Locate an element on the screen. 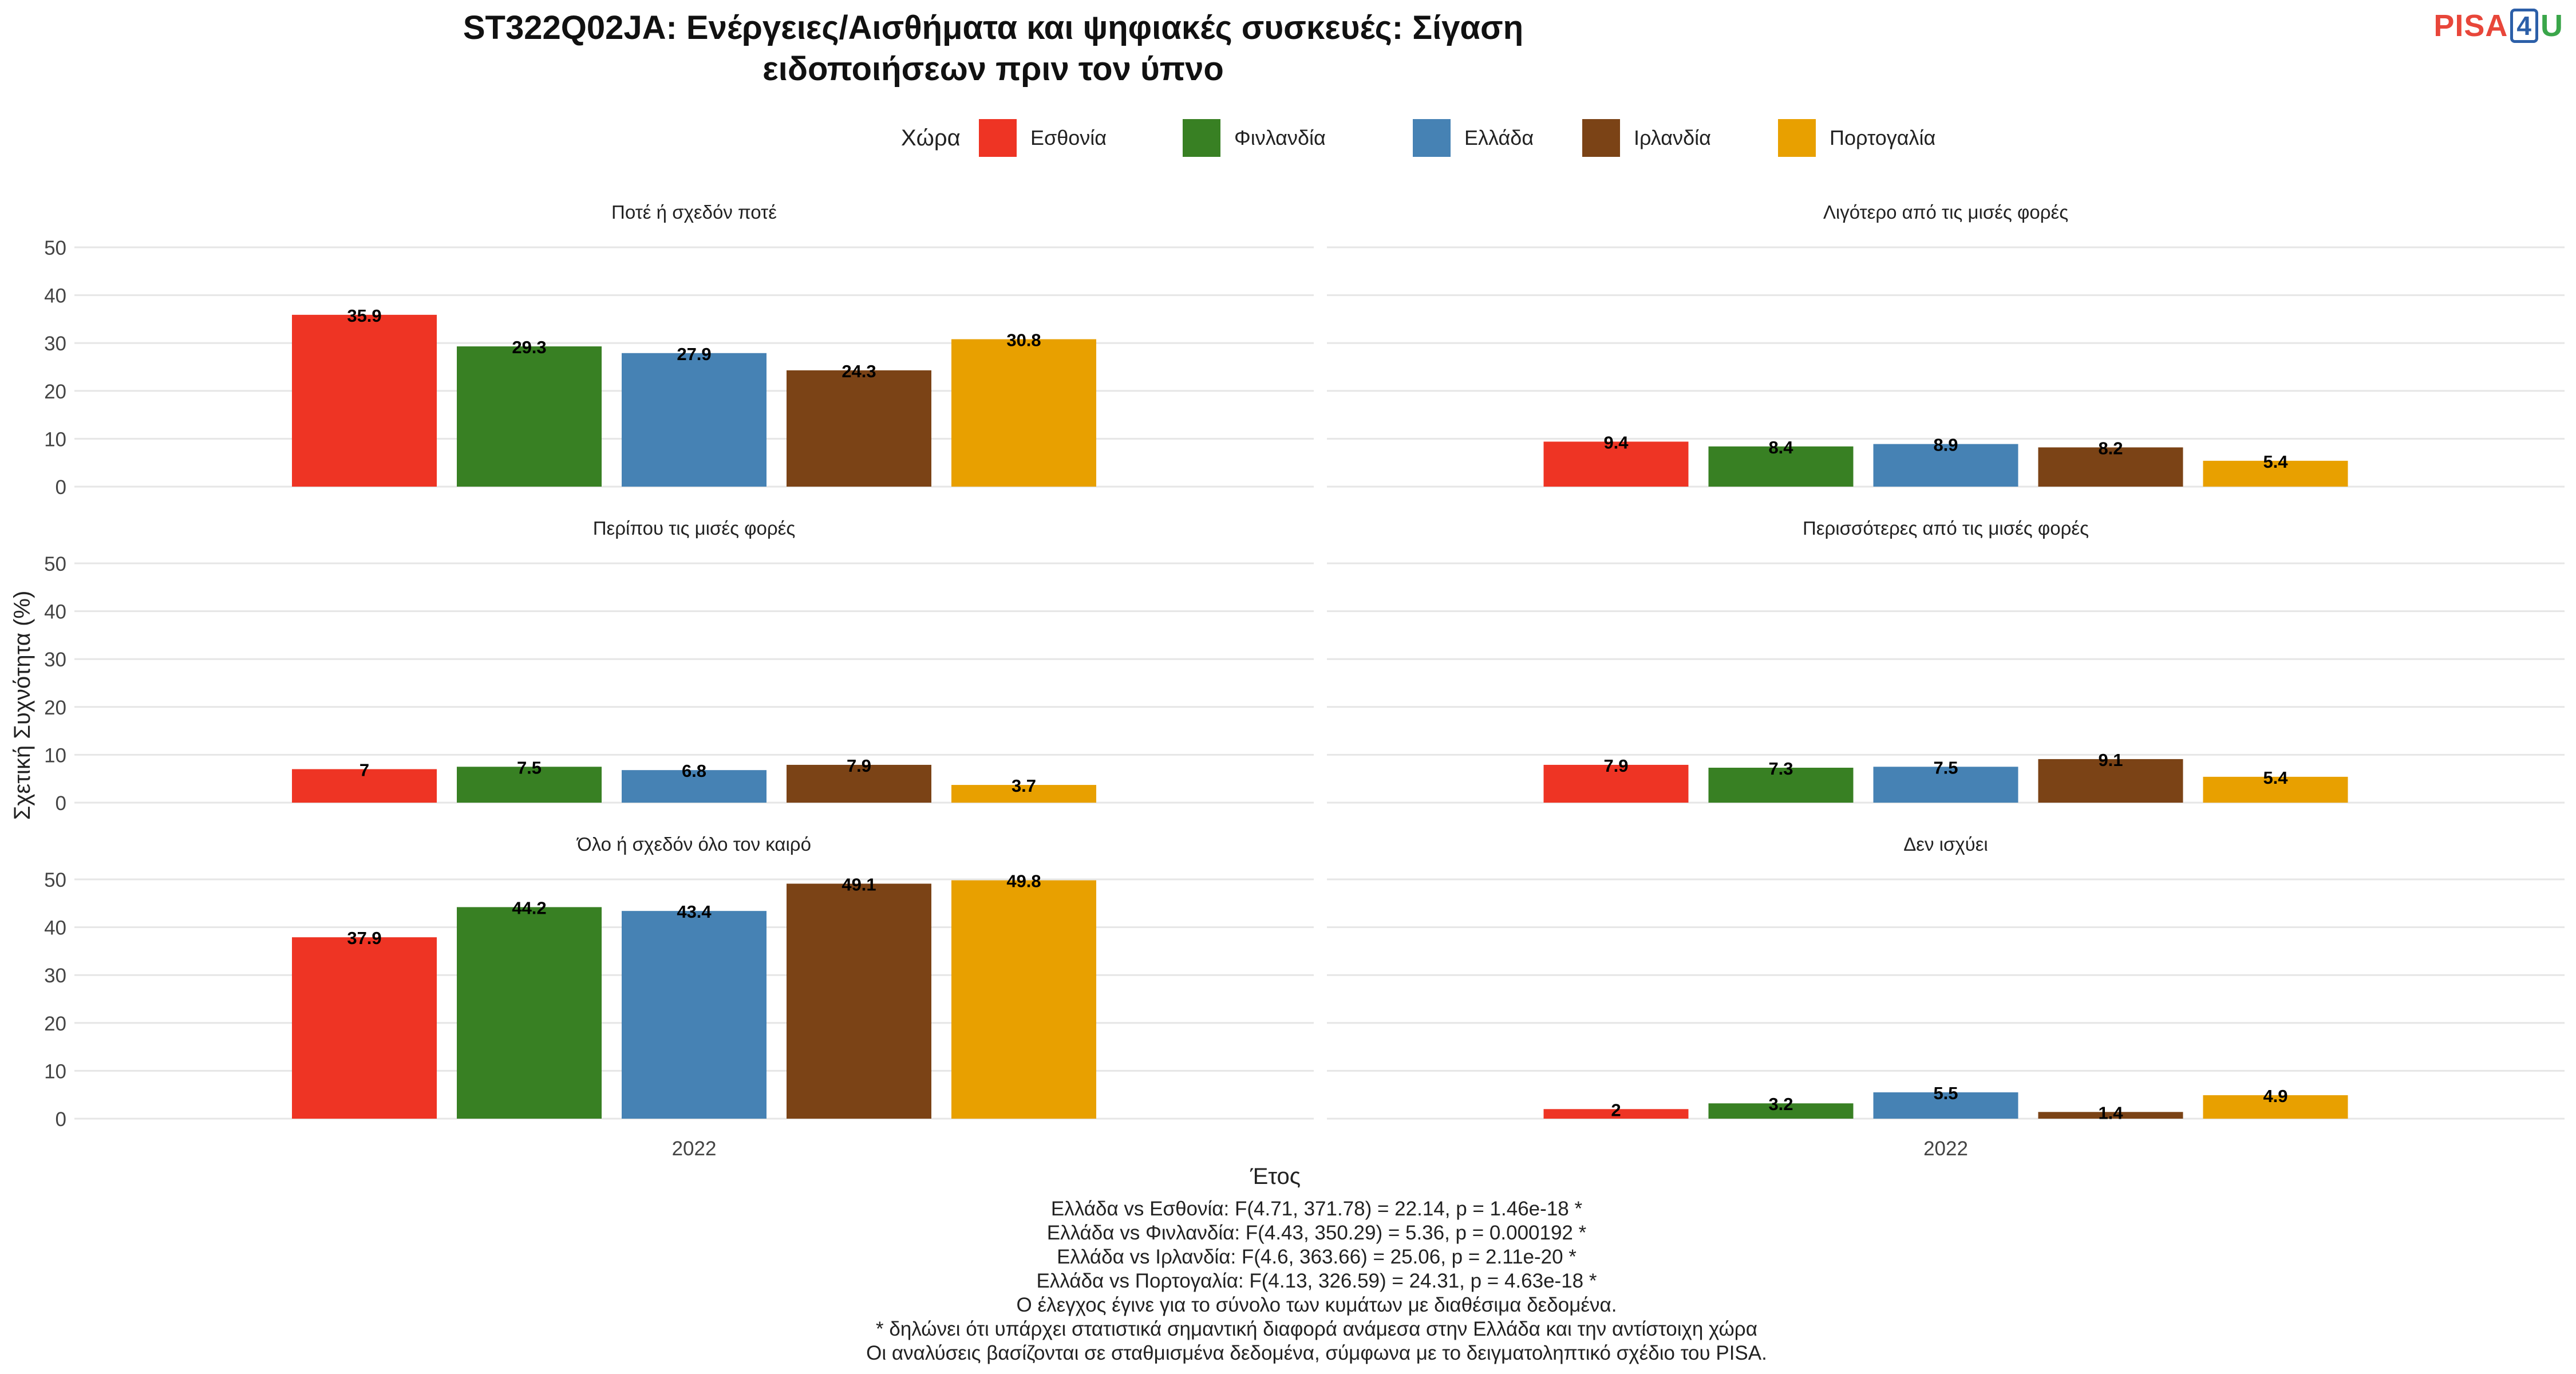 This screenshot has width=2576, height=1374. pisa4u-logo: PISA 4 U is located at coordinates (2498, 26).